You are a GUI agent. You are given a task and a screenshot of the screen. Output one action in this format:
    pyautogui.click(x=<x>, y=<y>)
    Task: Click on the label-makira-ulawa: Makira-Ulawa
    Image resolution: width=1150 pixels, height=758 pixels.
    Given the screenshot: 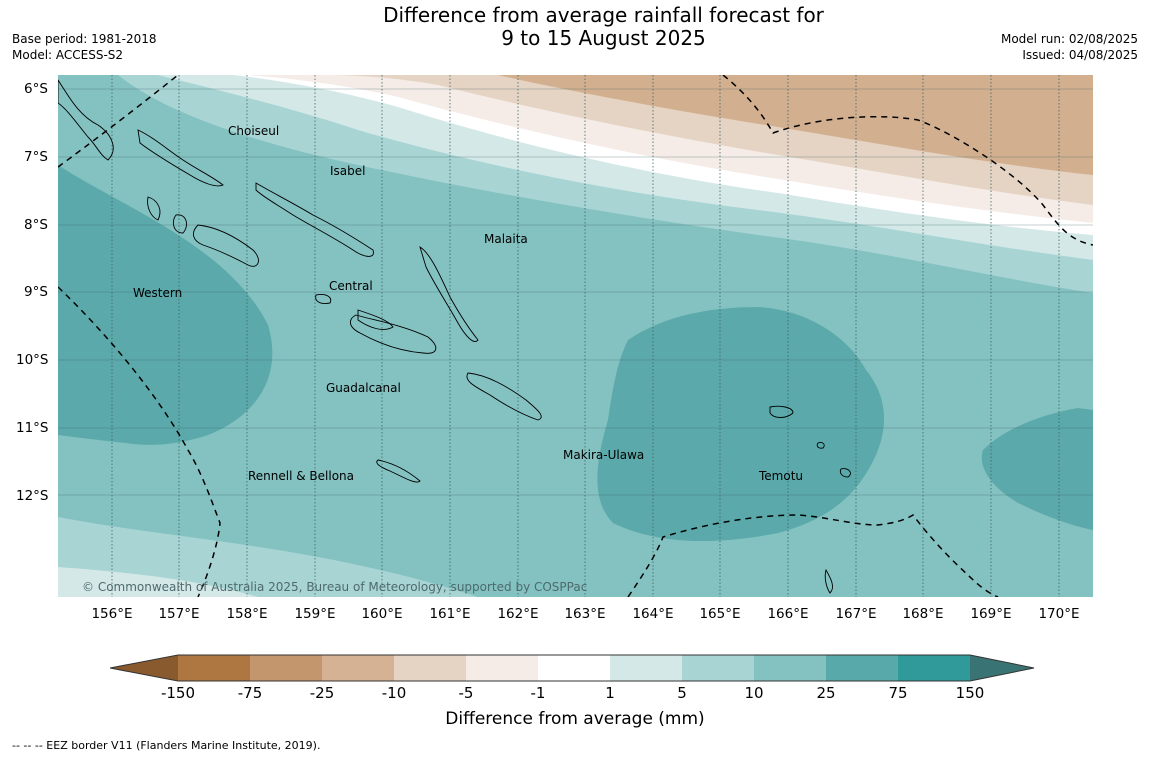 What is the action you would take?
    pyautogui.click(x=604, y=455)
    